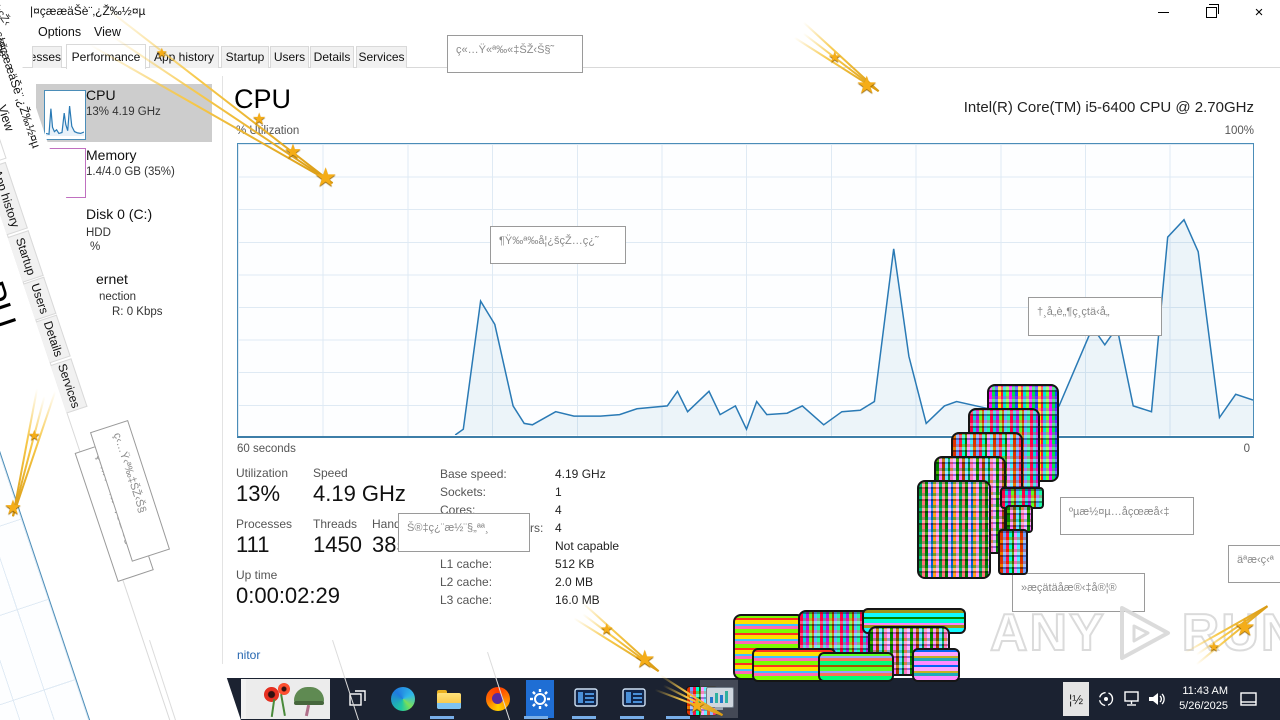  Describe the element at coordinates (1203, 705) in the screenshot. I see `clock-date: 5/26/2025` at that location.